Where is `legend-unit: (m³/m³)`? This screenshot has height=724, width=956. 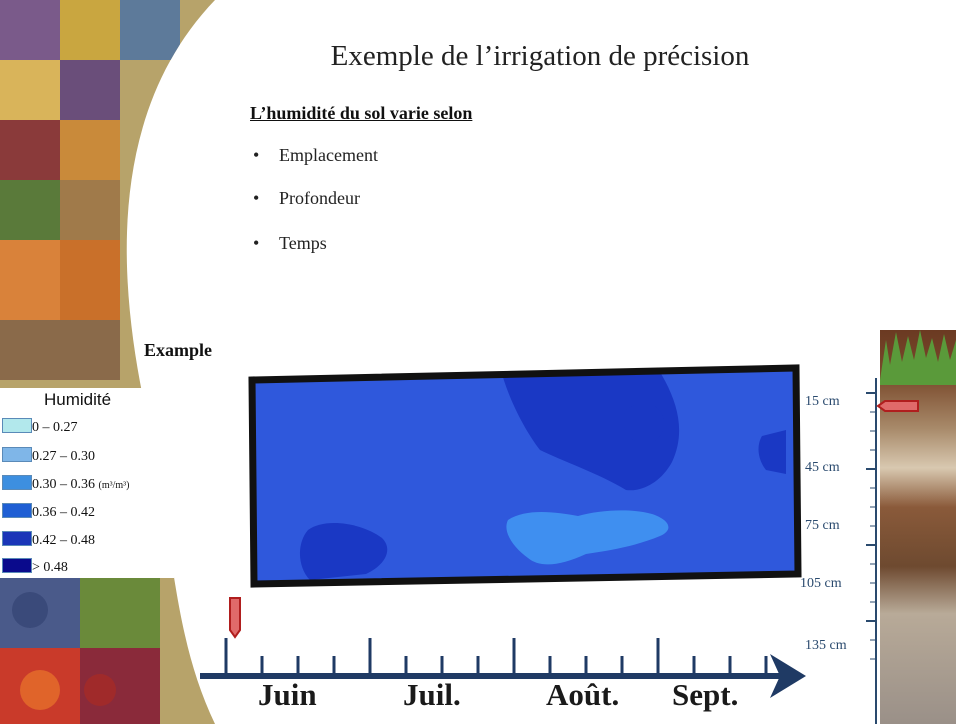
legend-unit: (m³/m³) is located at coordinates (114, 485).